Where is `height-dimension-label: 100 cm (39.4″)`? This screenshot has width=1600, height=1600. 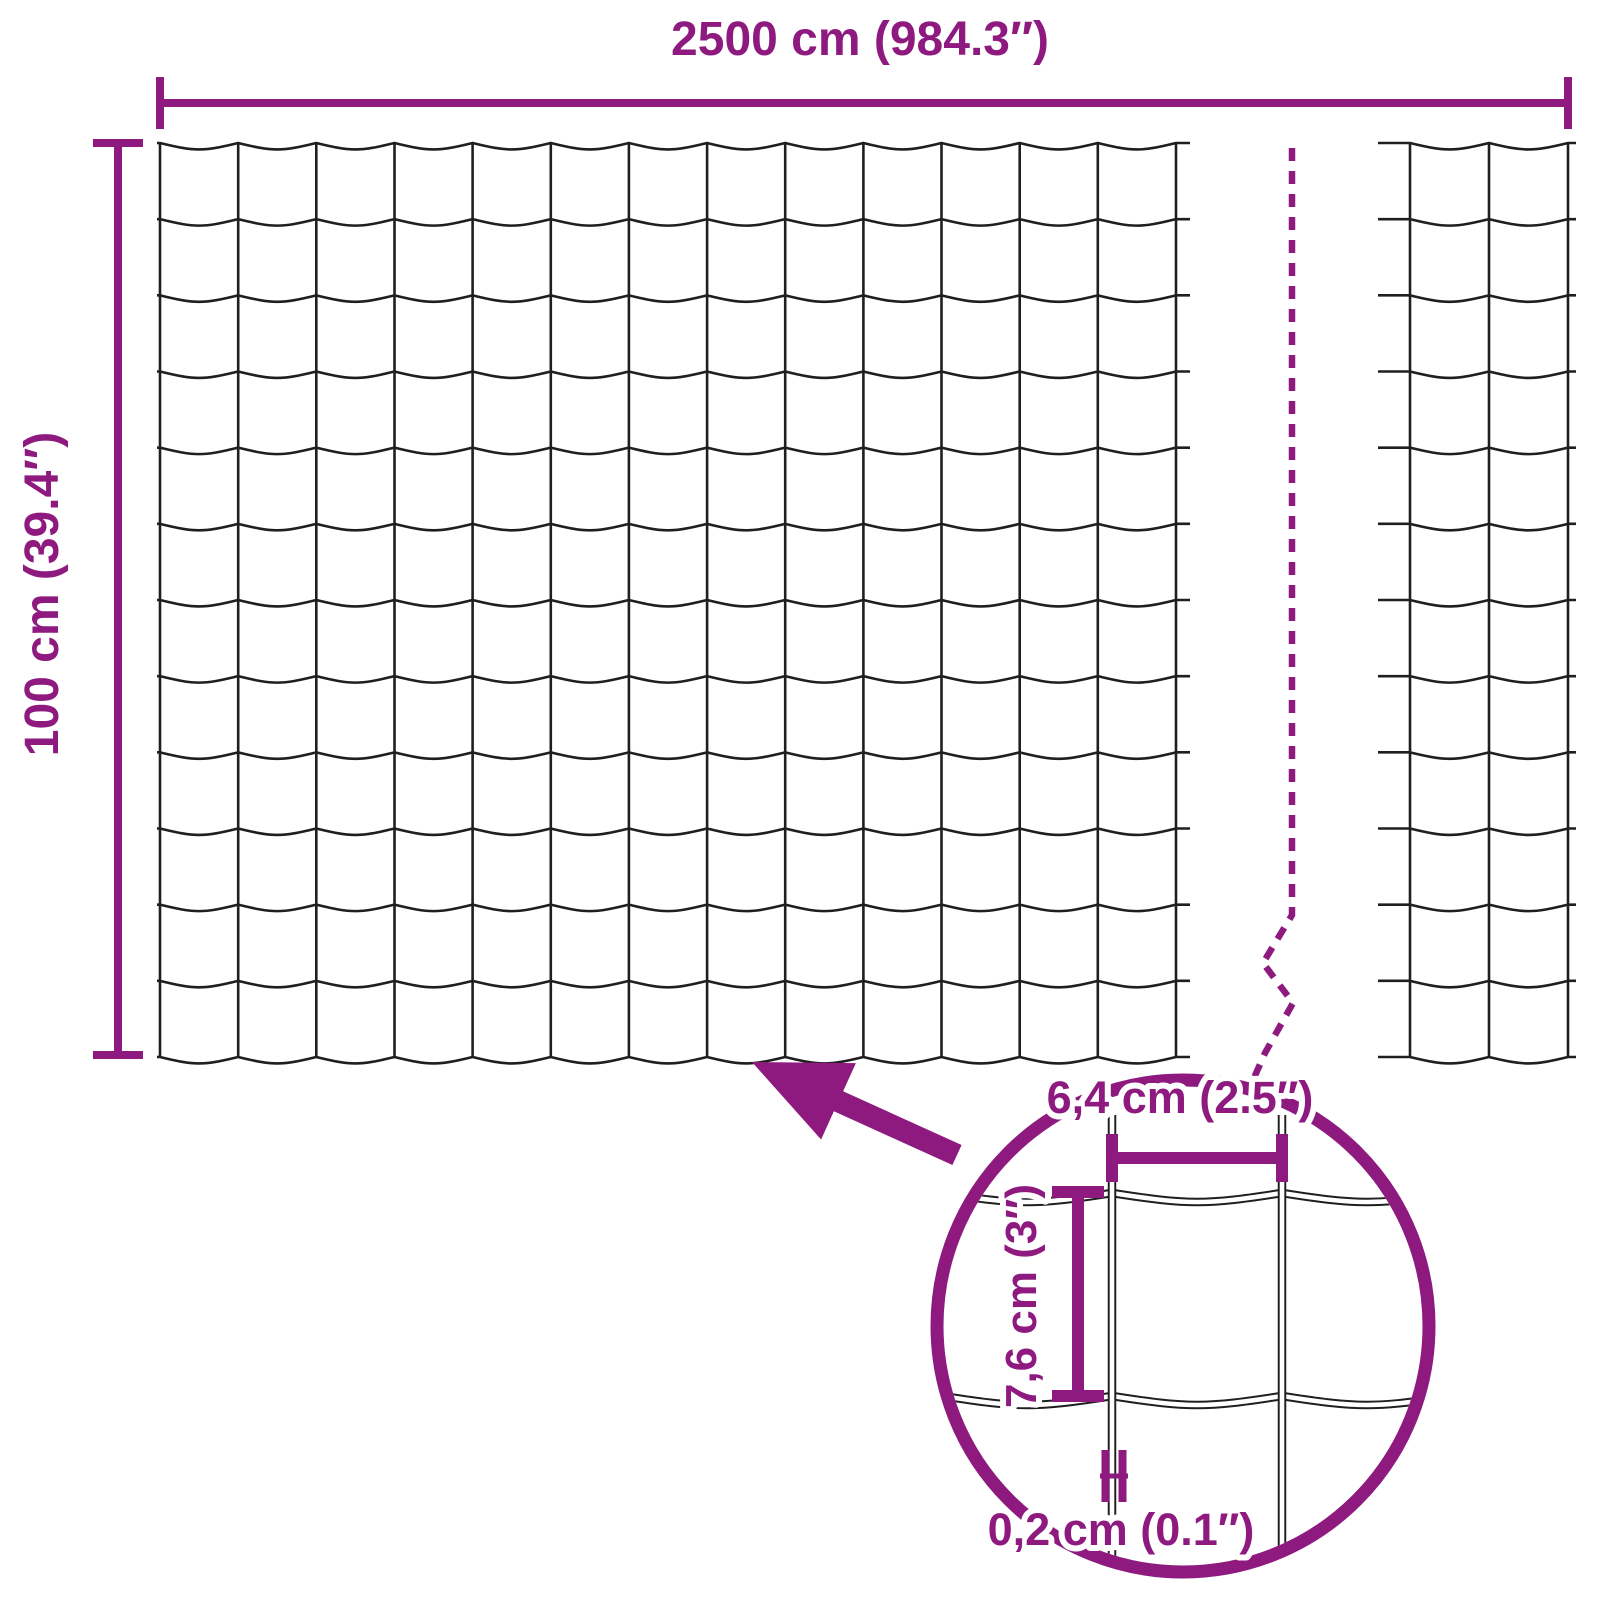 height-dimension-label: 100 cm (39.4″) is located at coordinates (42, 594).